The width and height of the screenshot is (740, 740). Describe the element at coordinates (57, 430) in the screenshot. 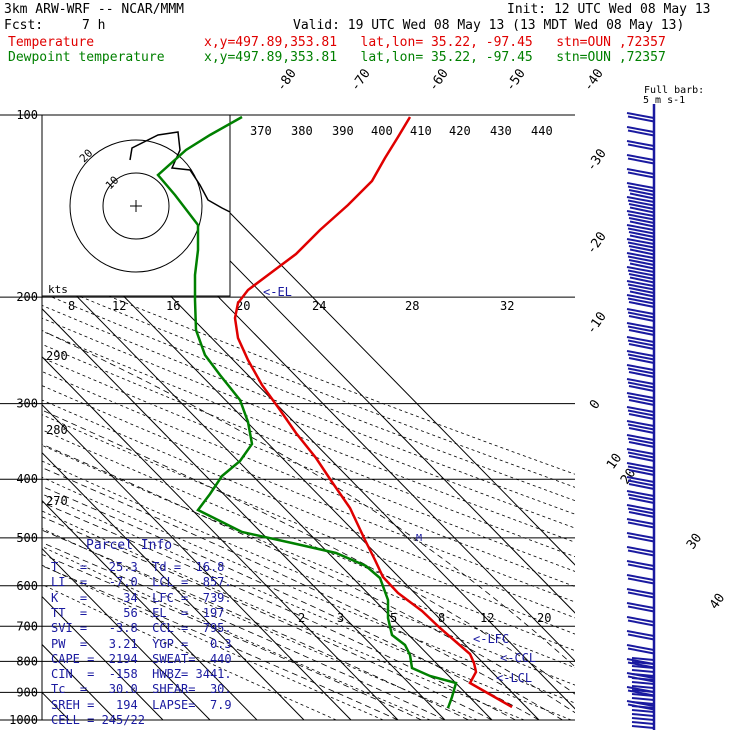

I see `theta-label: 280` at that location.